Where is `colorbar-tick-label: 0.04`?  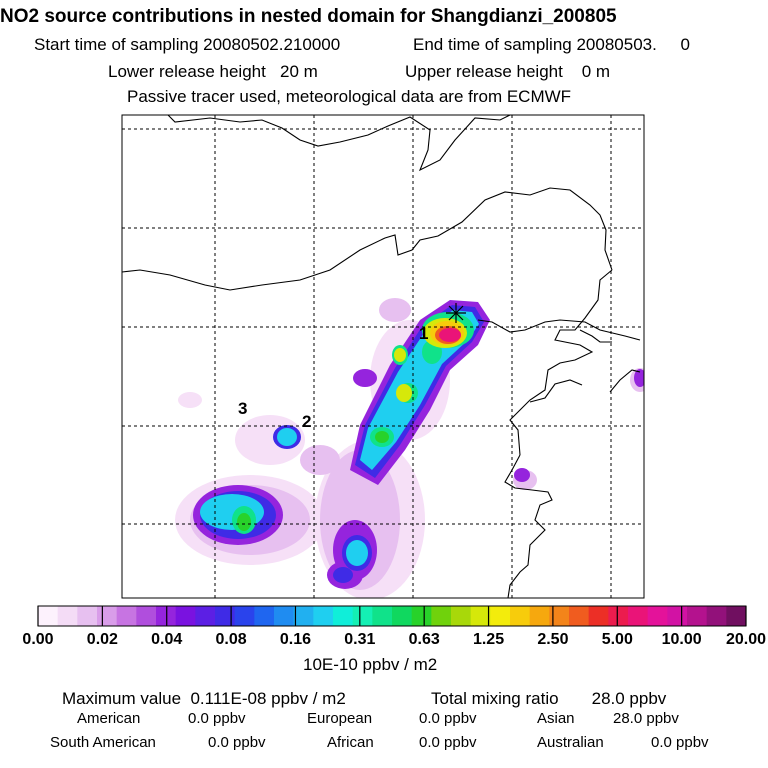 colorbar-tick-label: 0.04 is located at coordinates (167, 639).